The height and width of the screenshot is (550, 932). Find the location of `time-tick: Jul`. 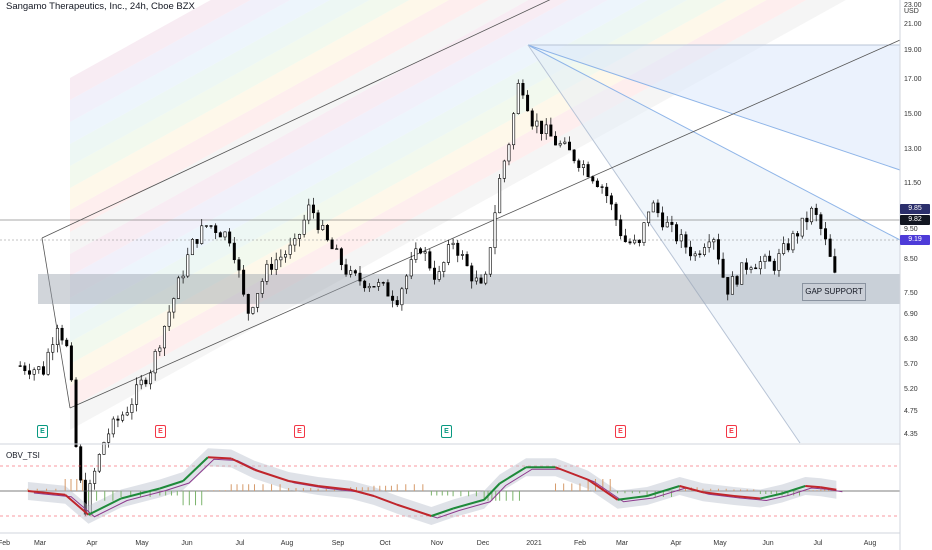

time-tick: Jul is located at coordinates (240, 543).